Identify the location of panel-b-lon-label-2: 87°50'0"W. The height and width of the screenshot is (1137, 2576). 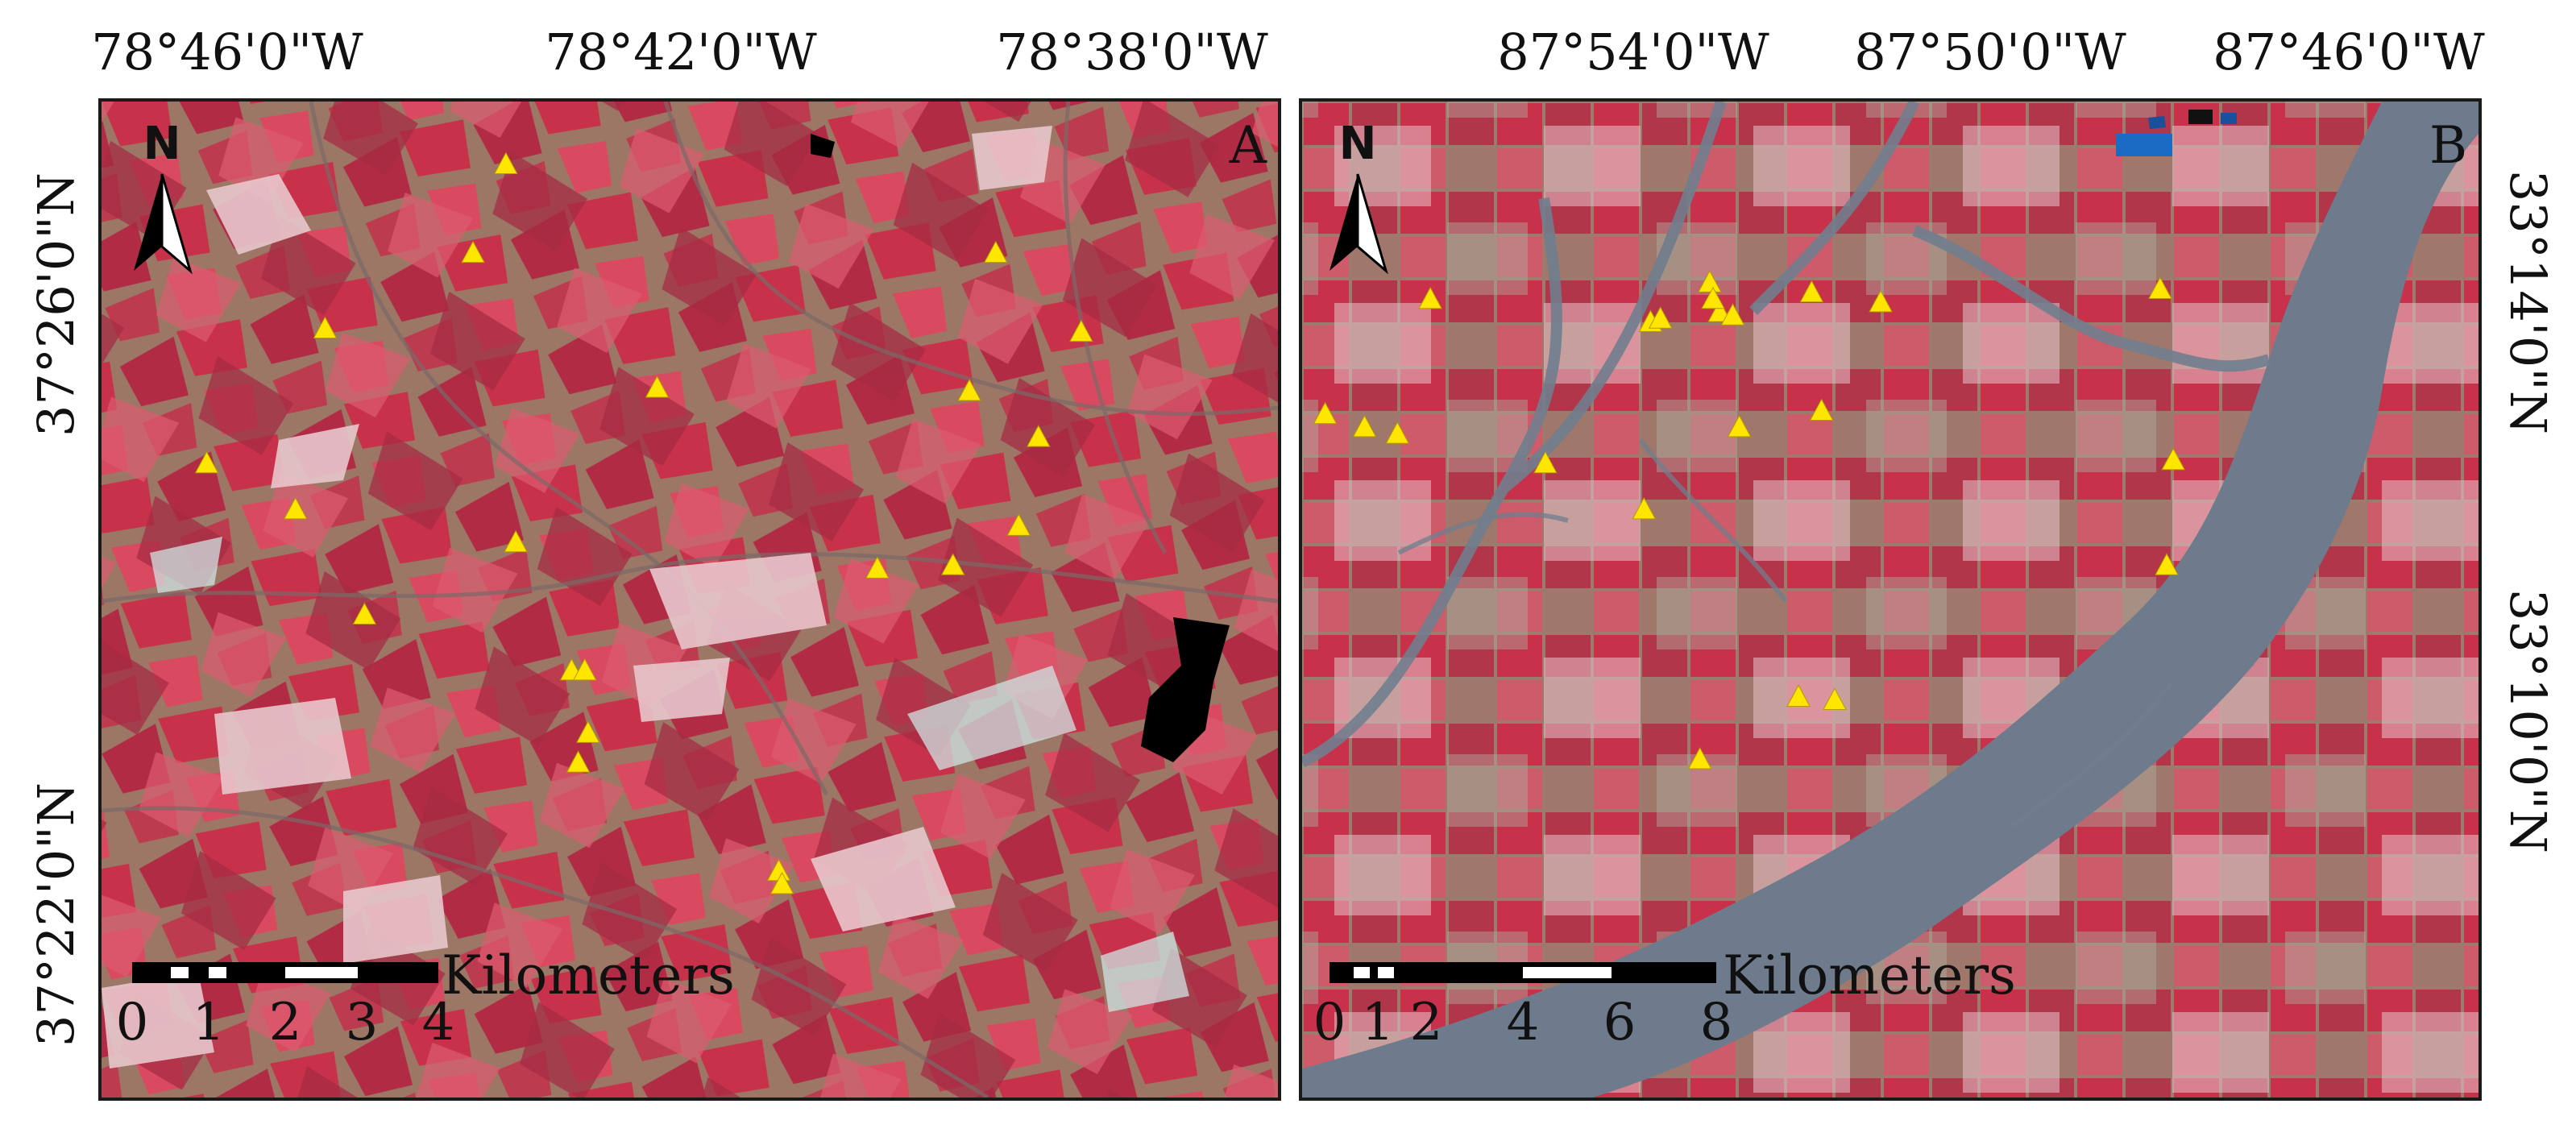
(1990, 52).